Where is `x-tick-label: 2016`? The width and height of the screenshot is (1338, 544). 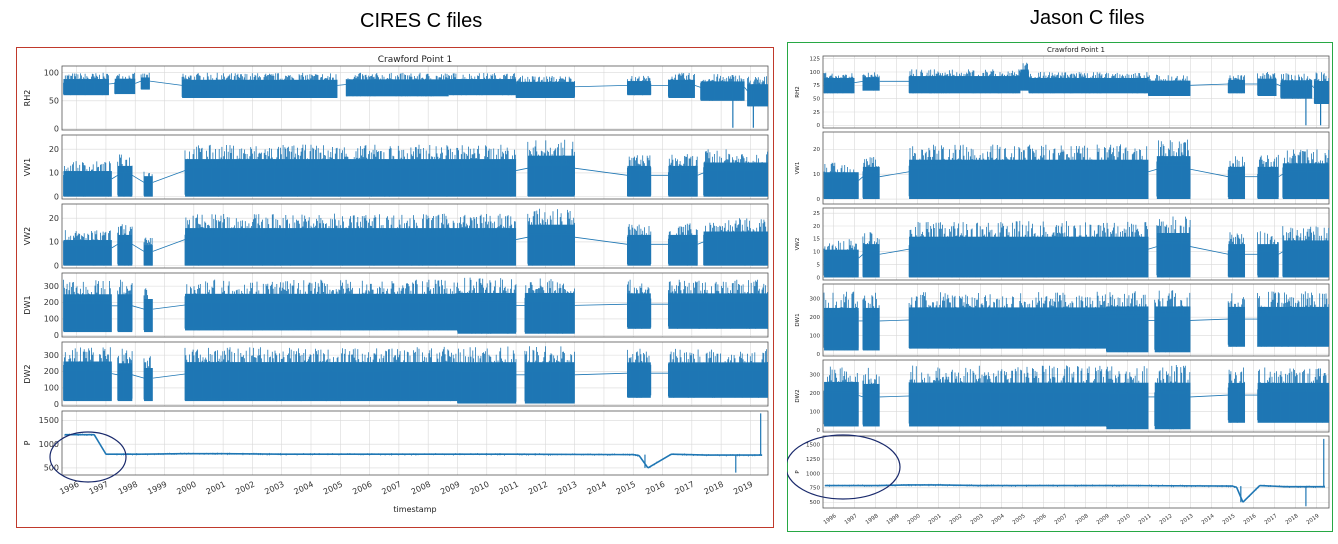 x-tick-label: 2016 is located at coordinates (655, 488).